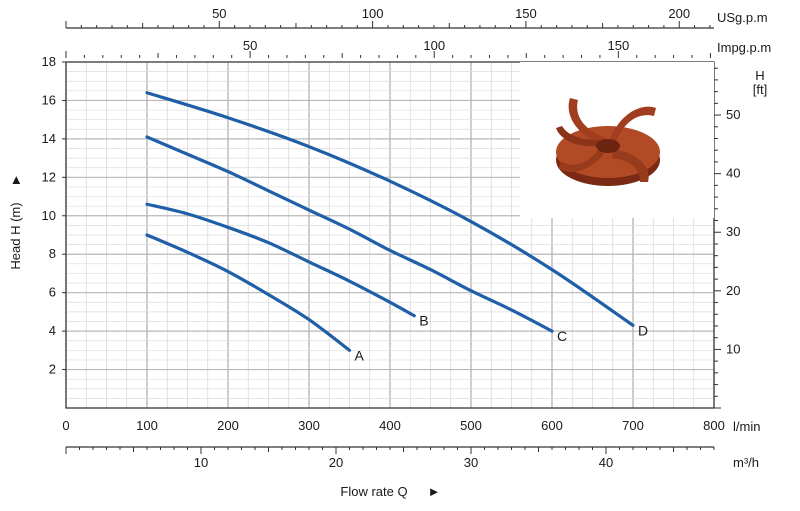 The width and height of the screenshot is (800, 511). What do you see at coordinates (373, 491) in the screenshot?
I see `x-axis-label: Flow rate Q` at bounding box center [373, 491].